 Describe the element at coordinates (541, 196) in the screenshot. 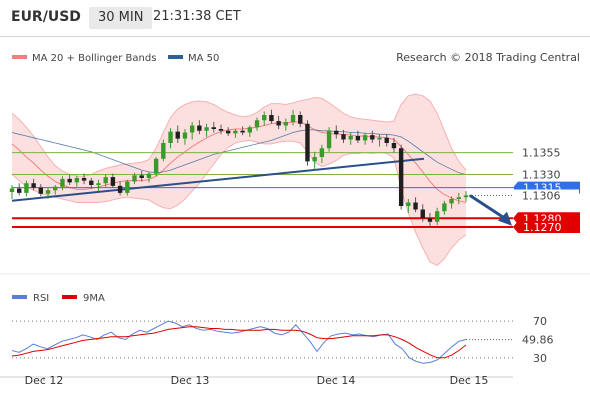

I see `last-price-label: 1.1306` at that location.